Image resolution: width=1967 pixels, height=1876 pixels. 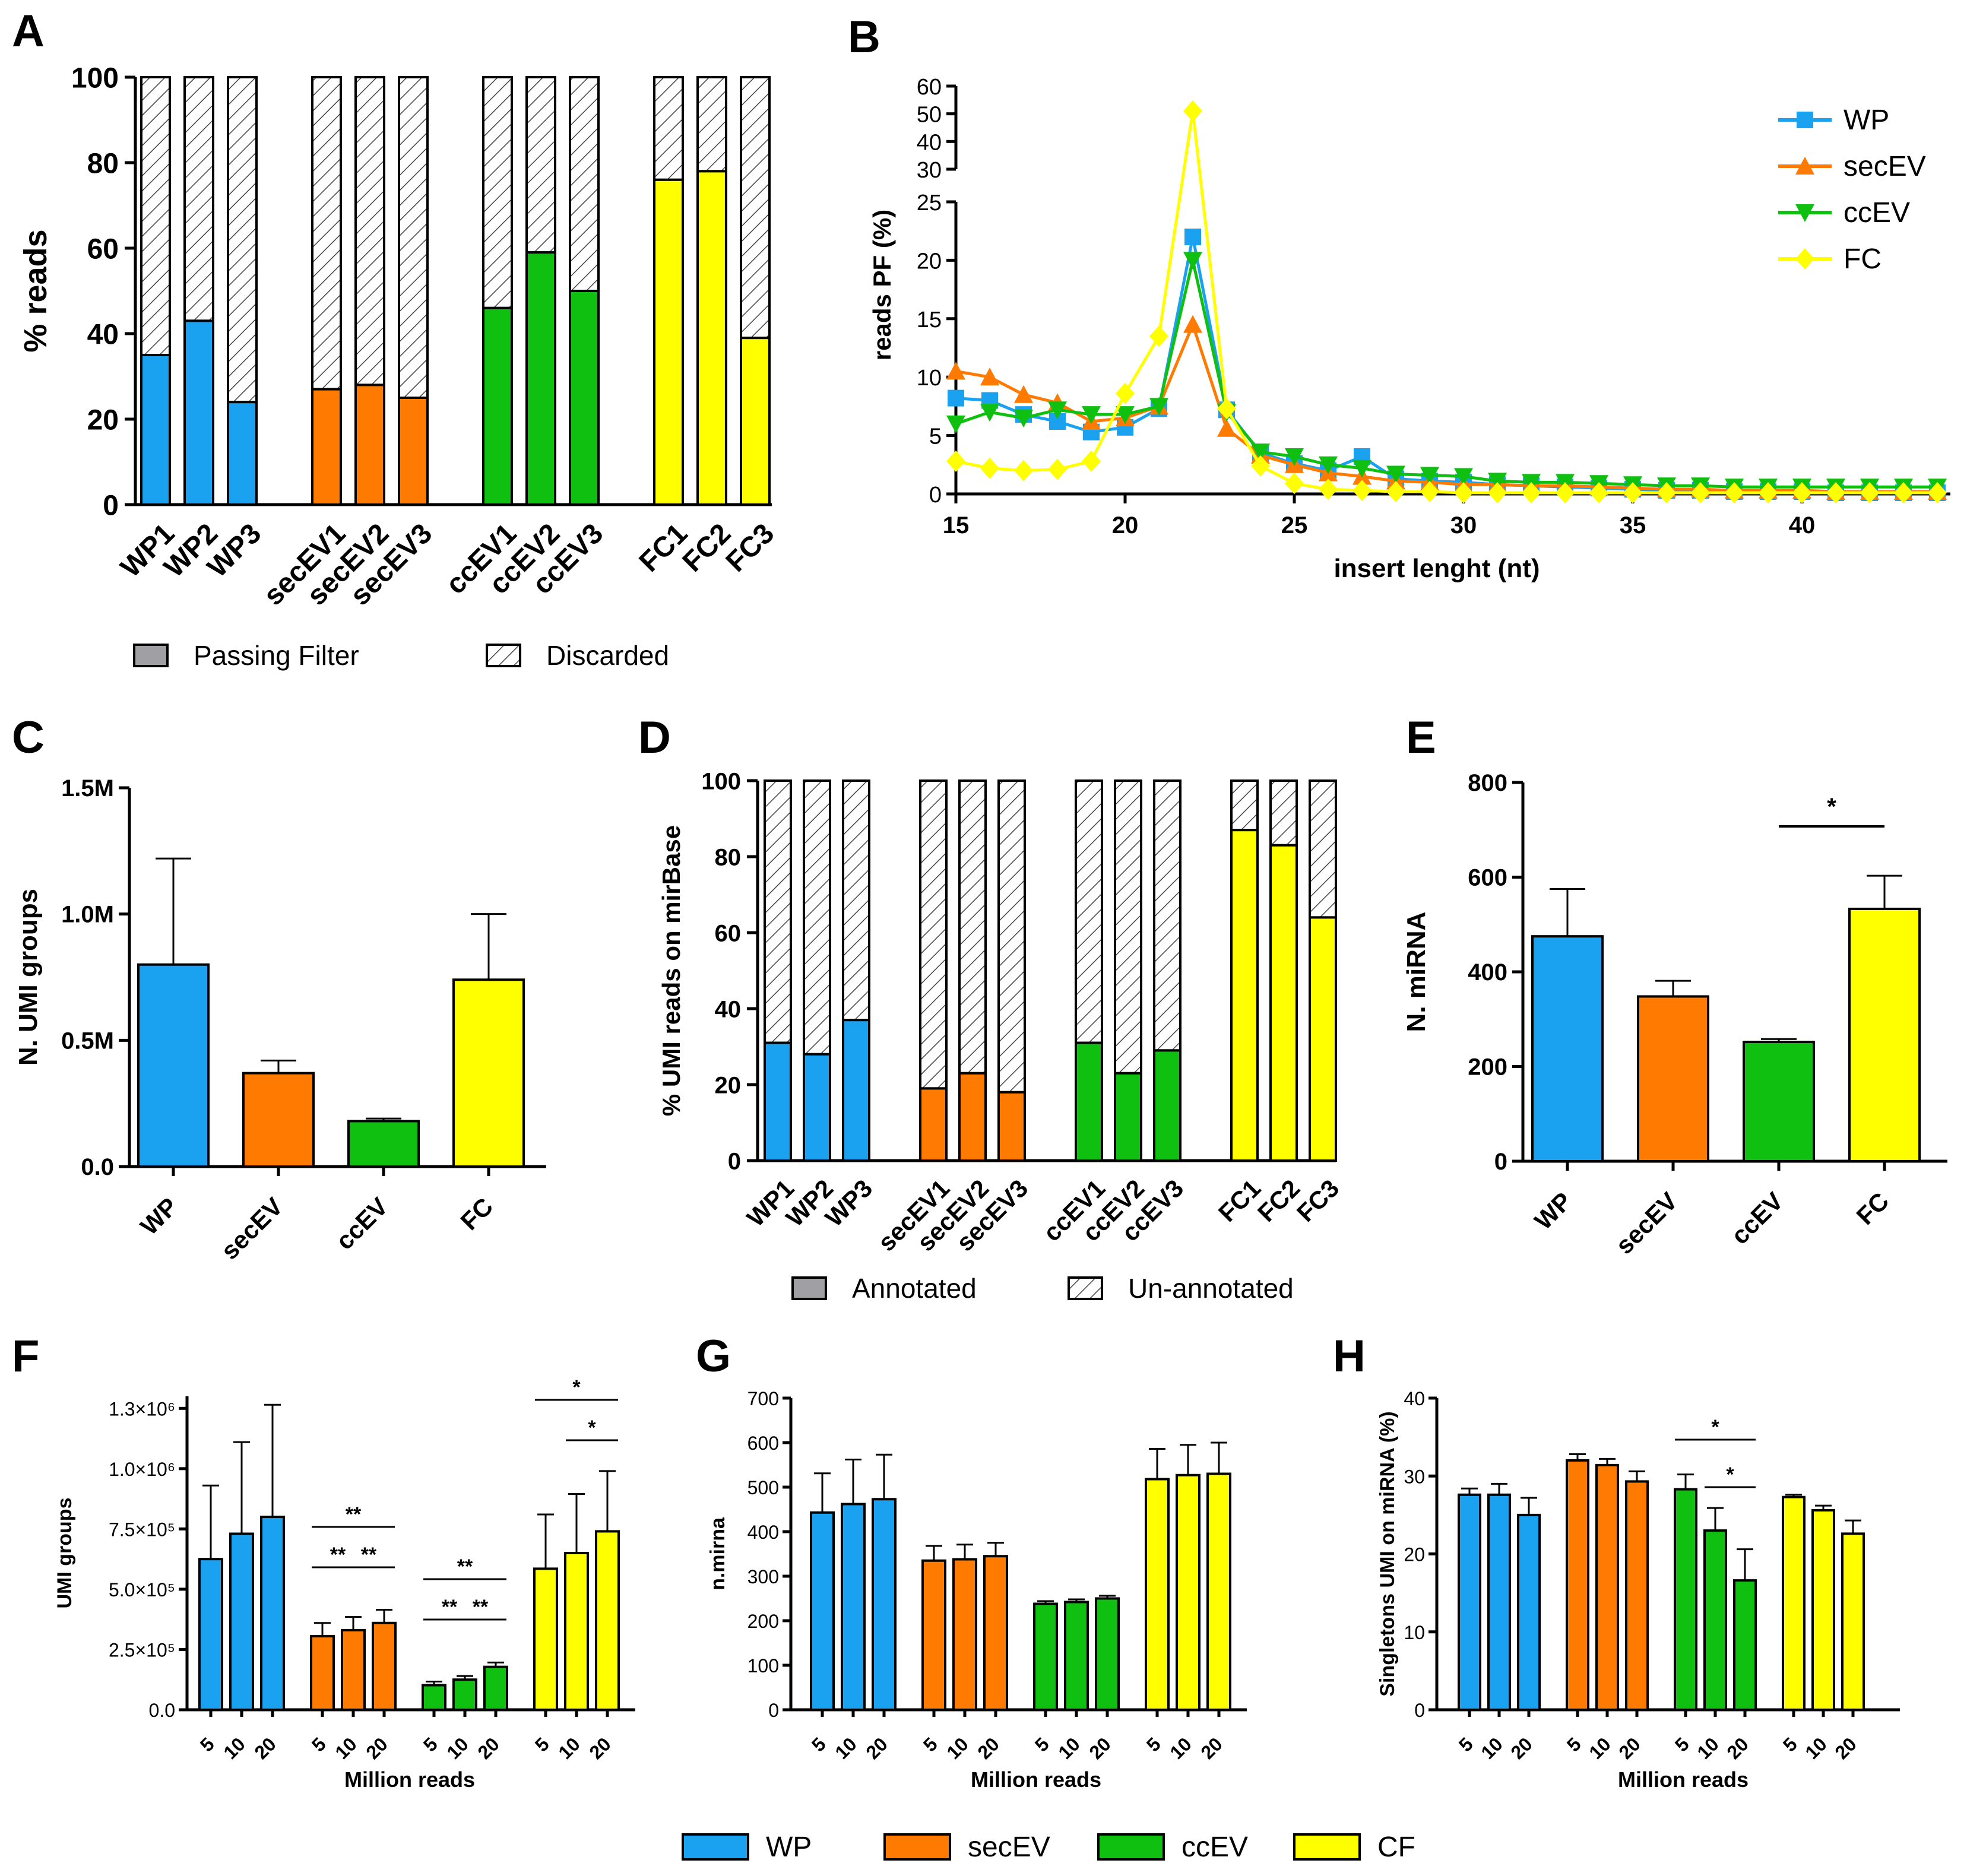 What do you see at coordinates (1674, 1015) in the screenshot?
I see `panel-e: 0 200 400 600 800 N. miRNA WP secEV ccEV FC *` at bounding box center [1674, 1015].